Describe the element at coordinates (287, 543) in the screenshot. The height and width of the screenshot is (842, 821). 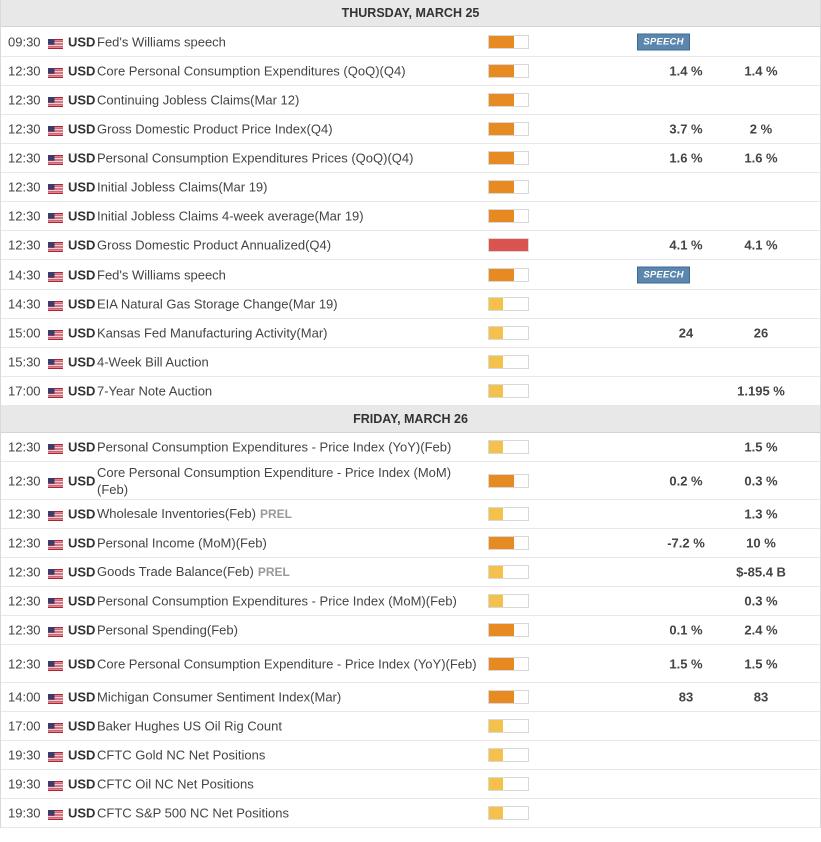
I see `event-name: Personal Income (MoM)(Feb)` at that location.